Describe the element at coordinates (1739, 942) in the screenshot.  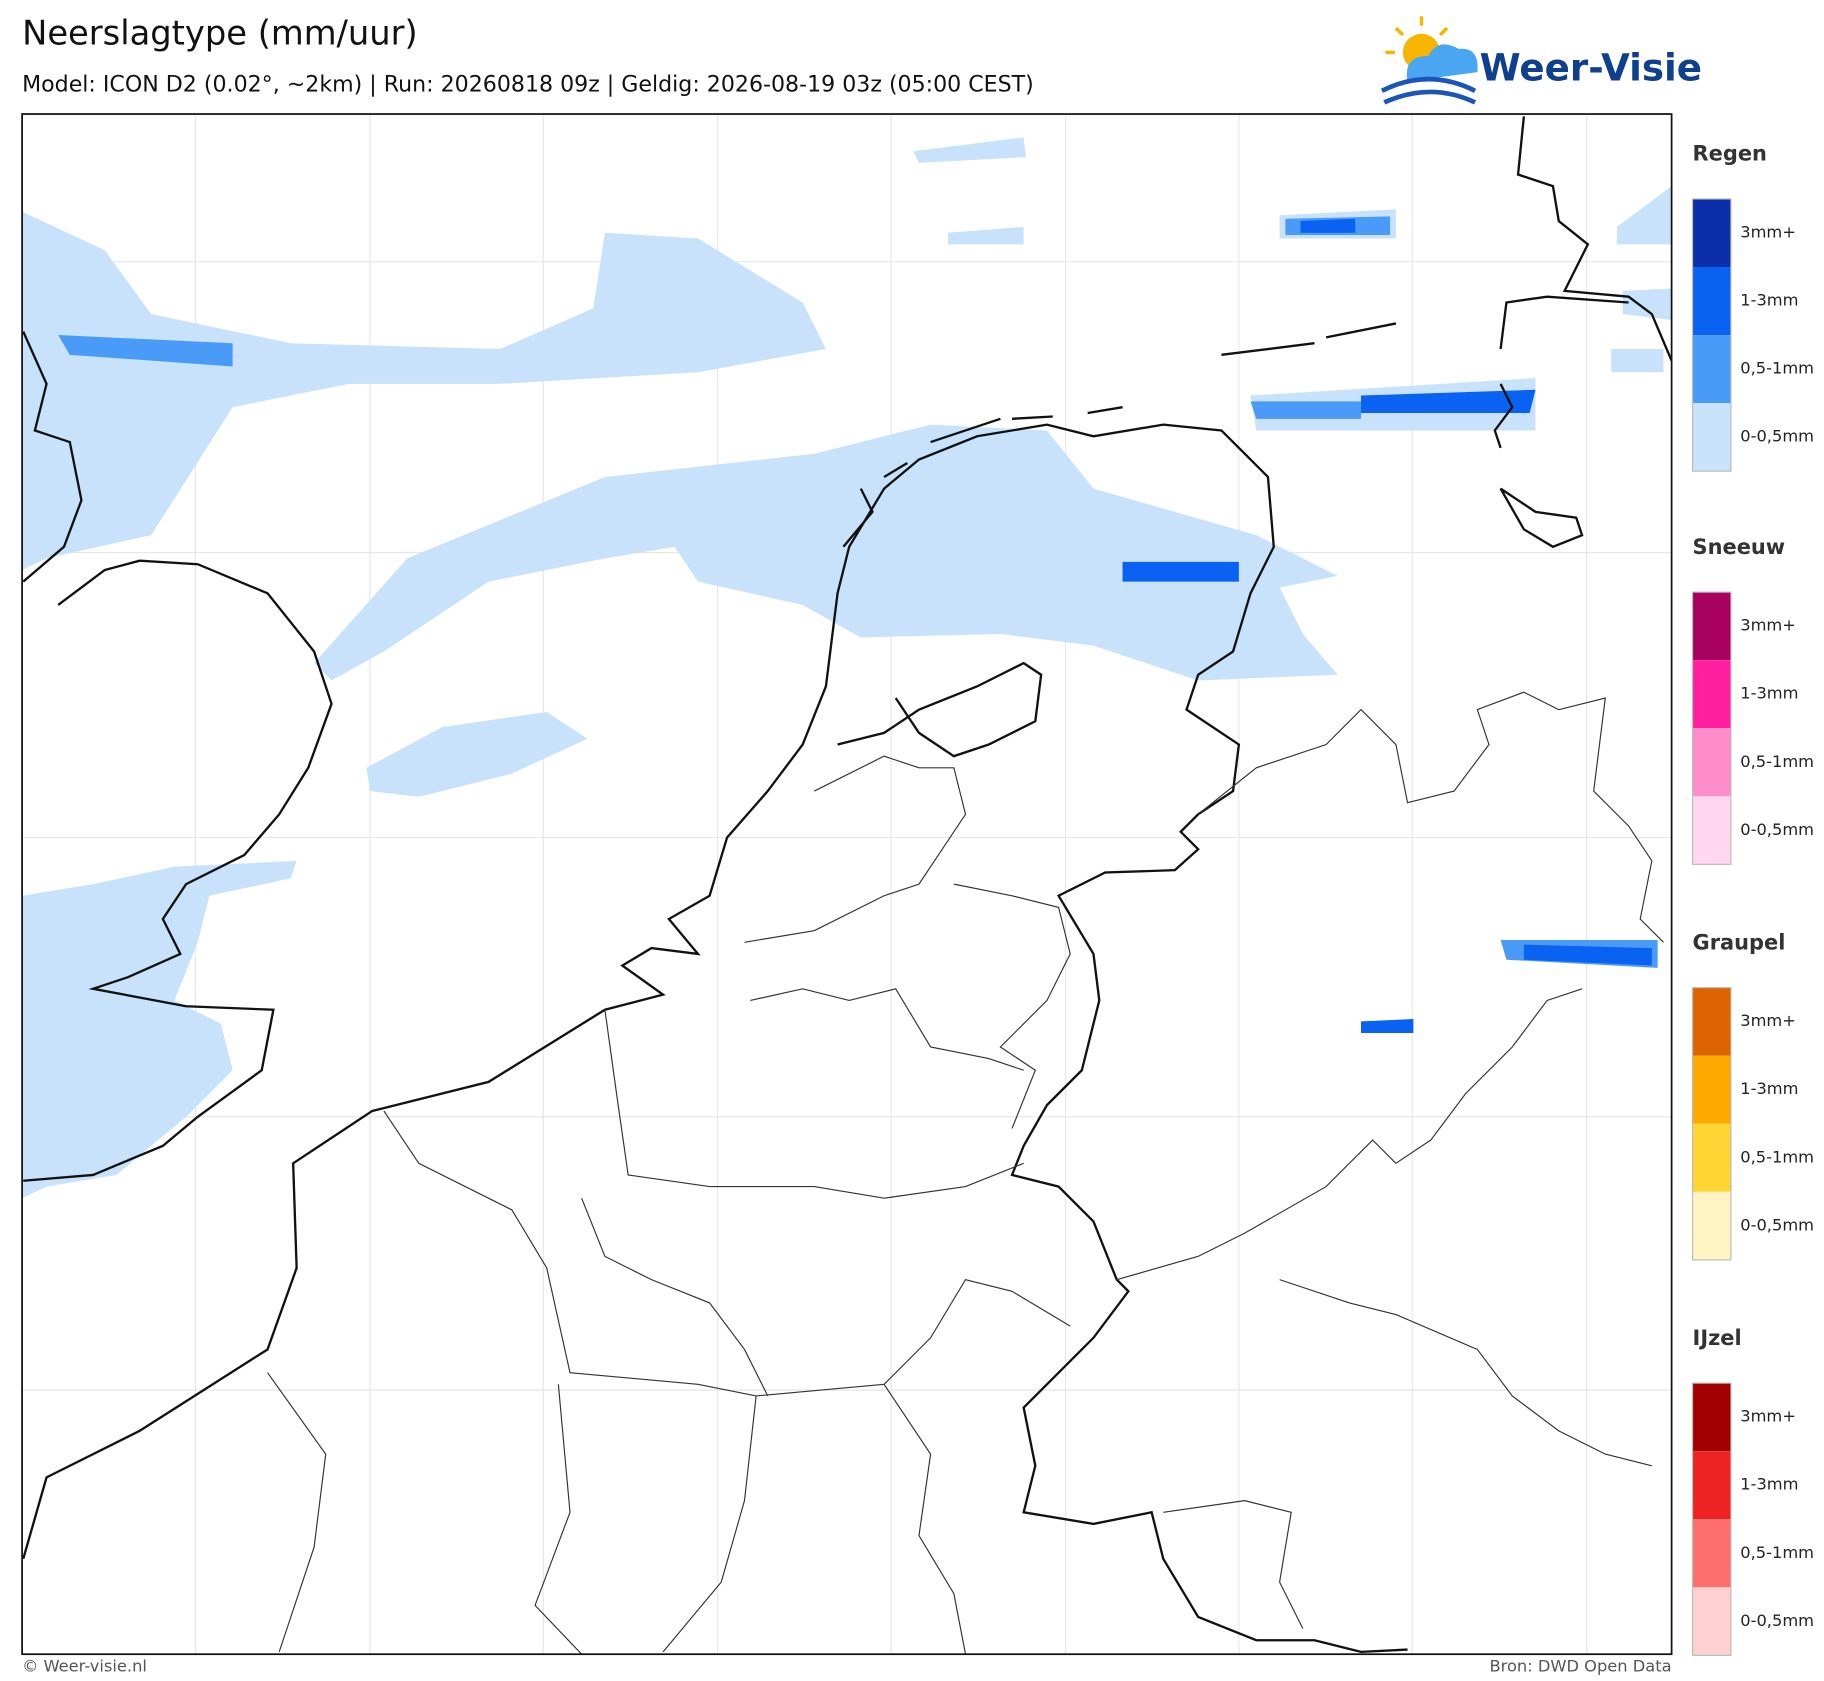
I see `legend-title: Graupel` at that location.